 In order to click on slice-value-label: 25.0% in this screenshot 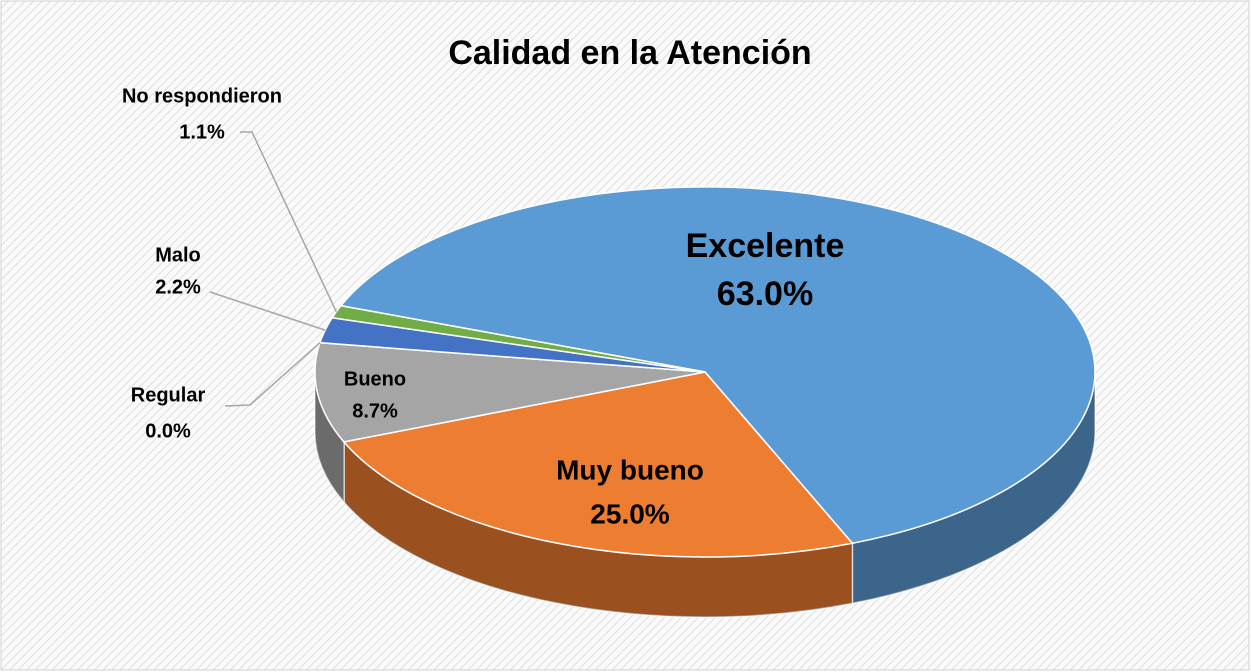, I will do `click(629, 513)`.